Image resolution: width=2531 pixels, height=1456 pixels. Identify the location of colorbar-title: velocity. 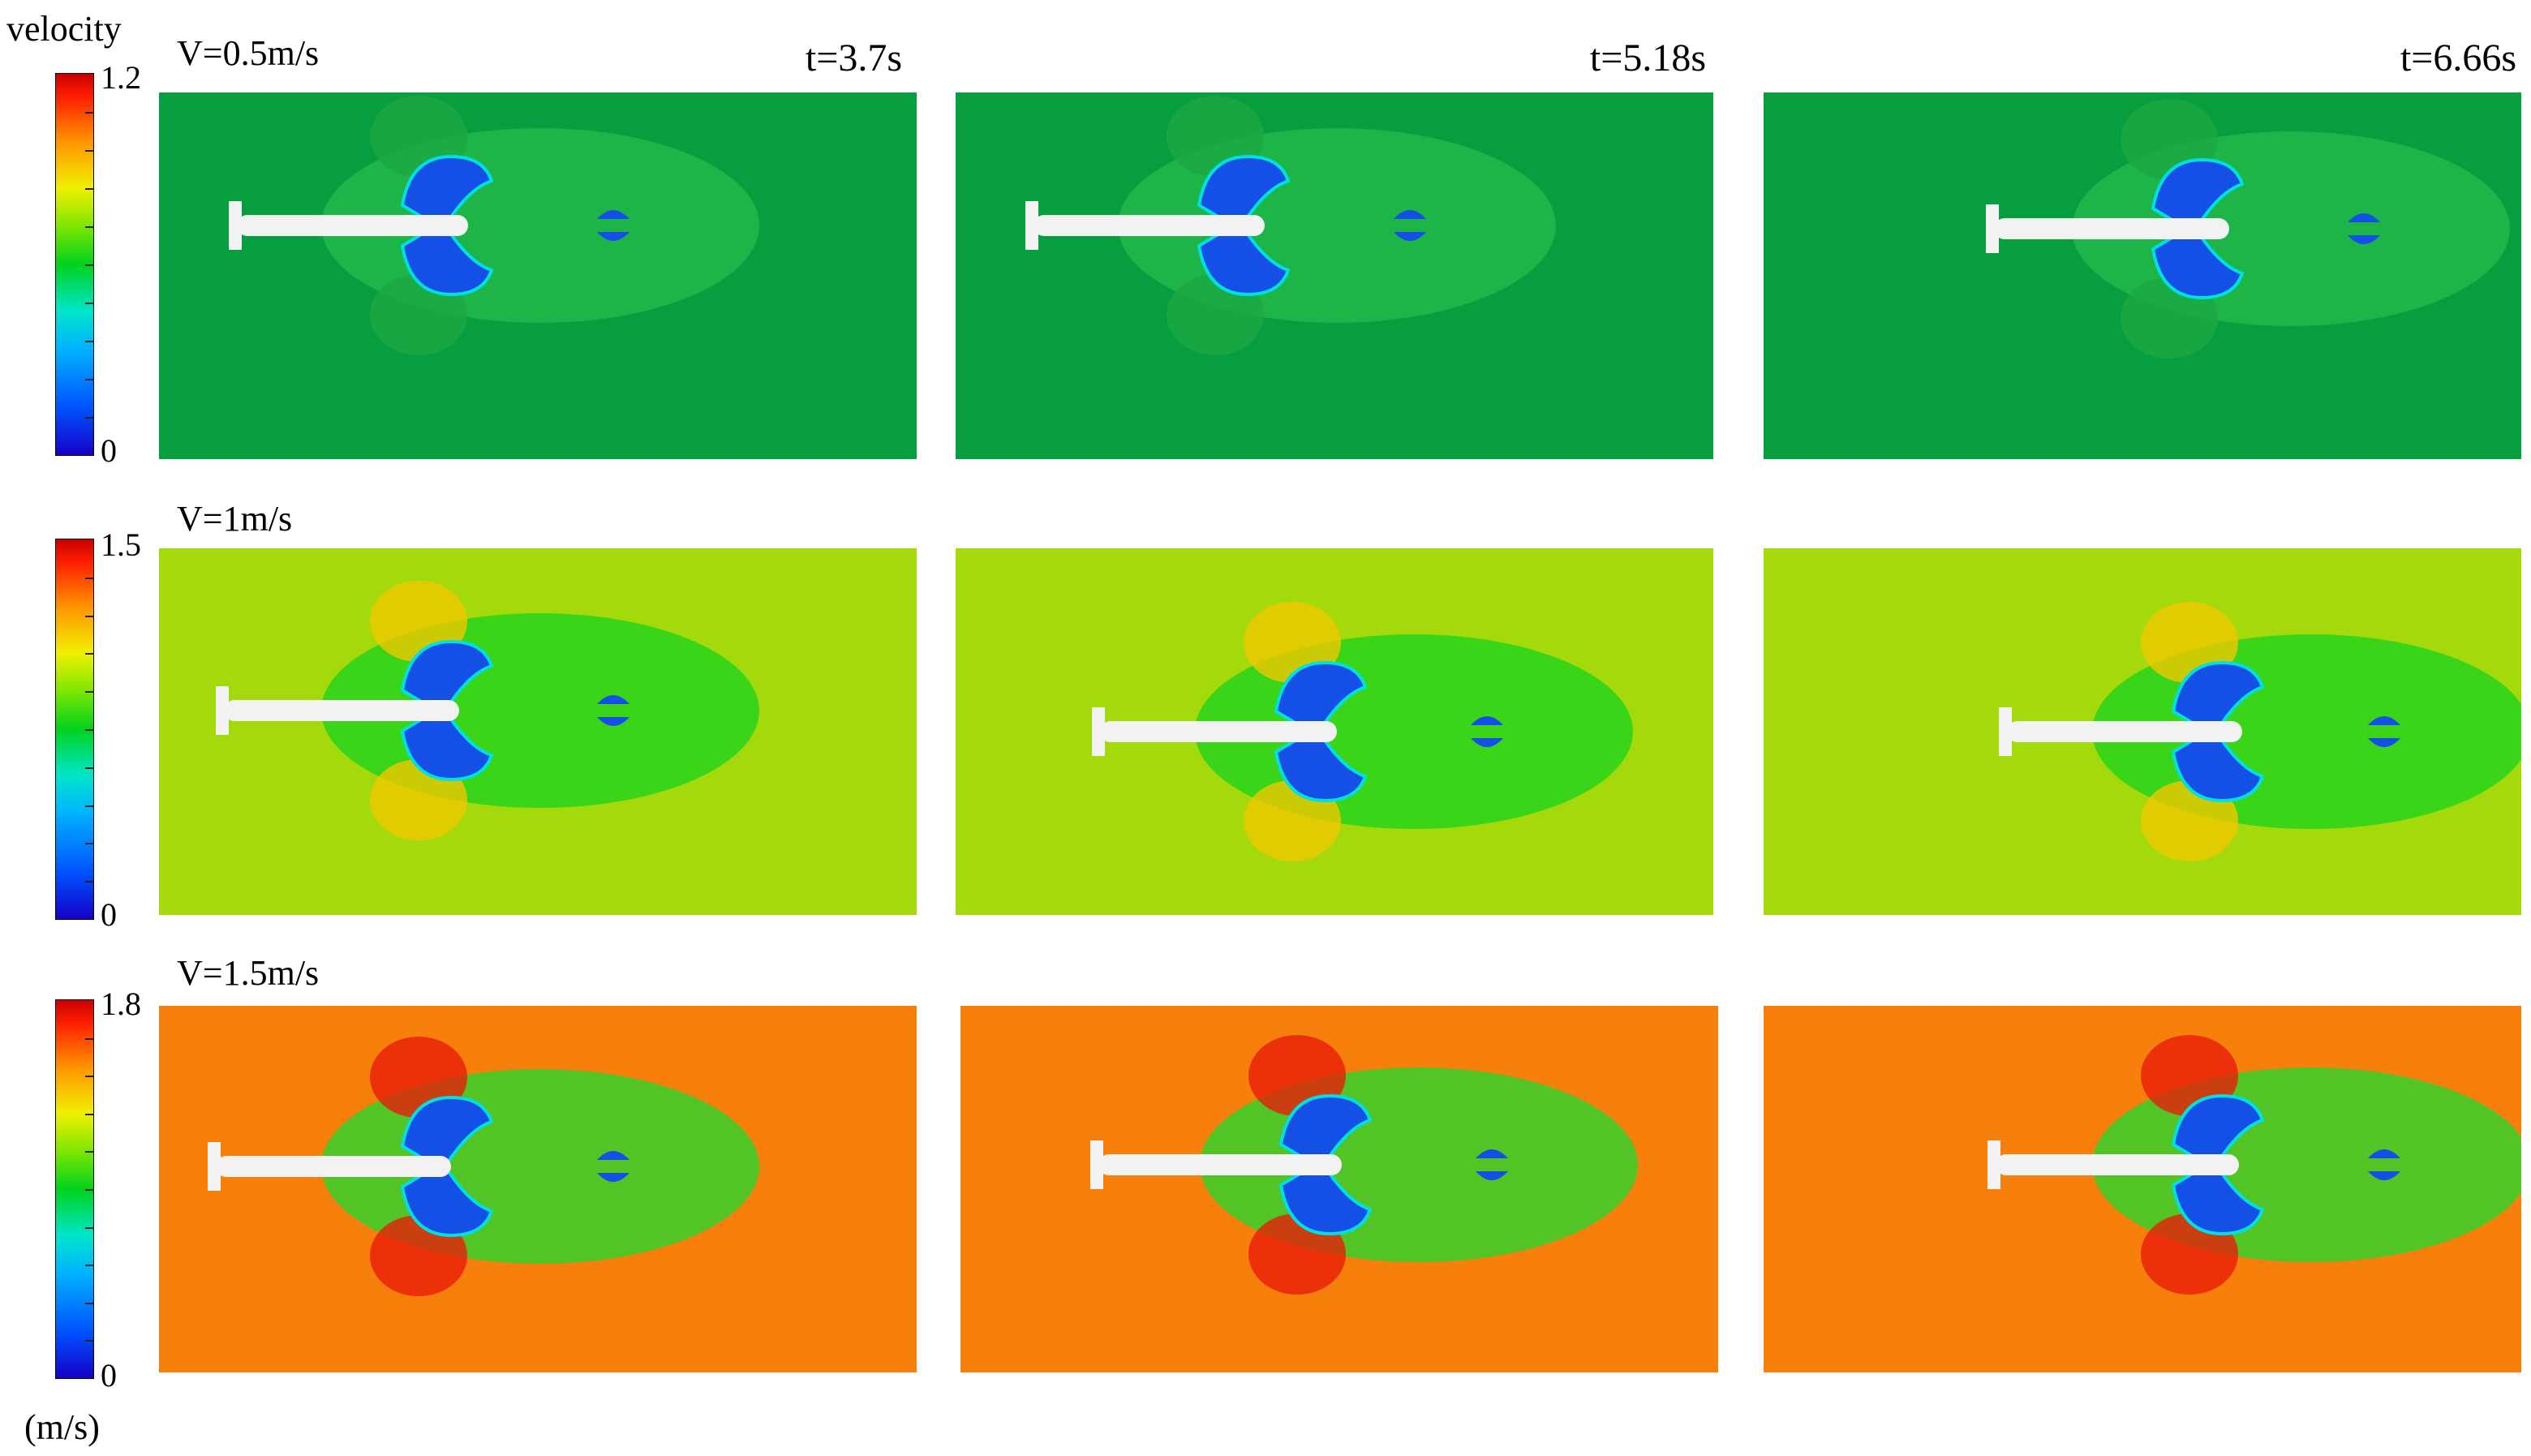
(64, 29).